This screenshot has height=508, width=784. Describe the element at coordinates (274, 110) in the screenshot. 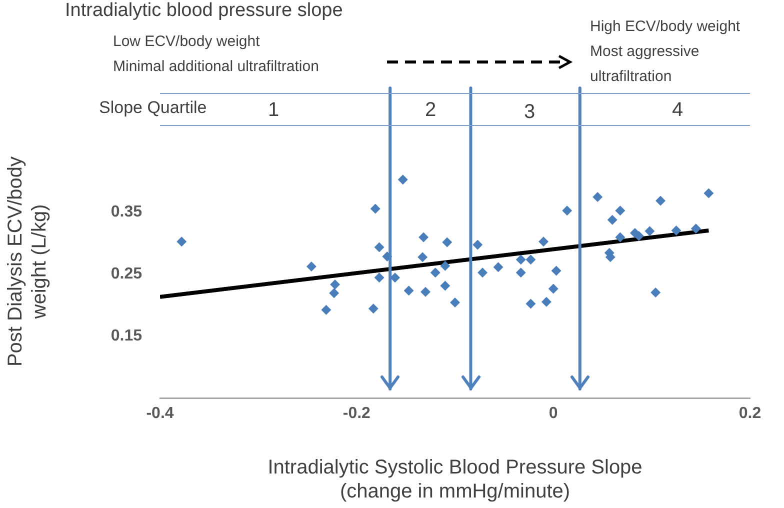

I see `text: 1` at that location.